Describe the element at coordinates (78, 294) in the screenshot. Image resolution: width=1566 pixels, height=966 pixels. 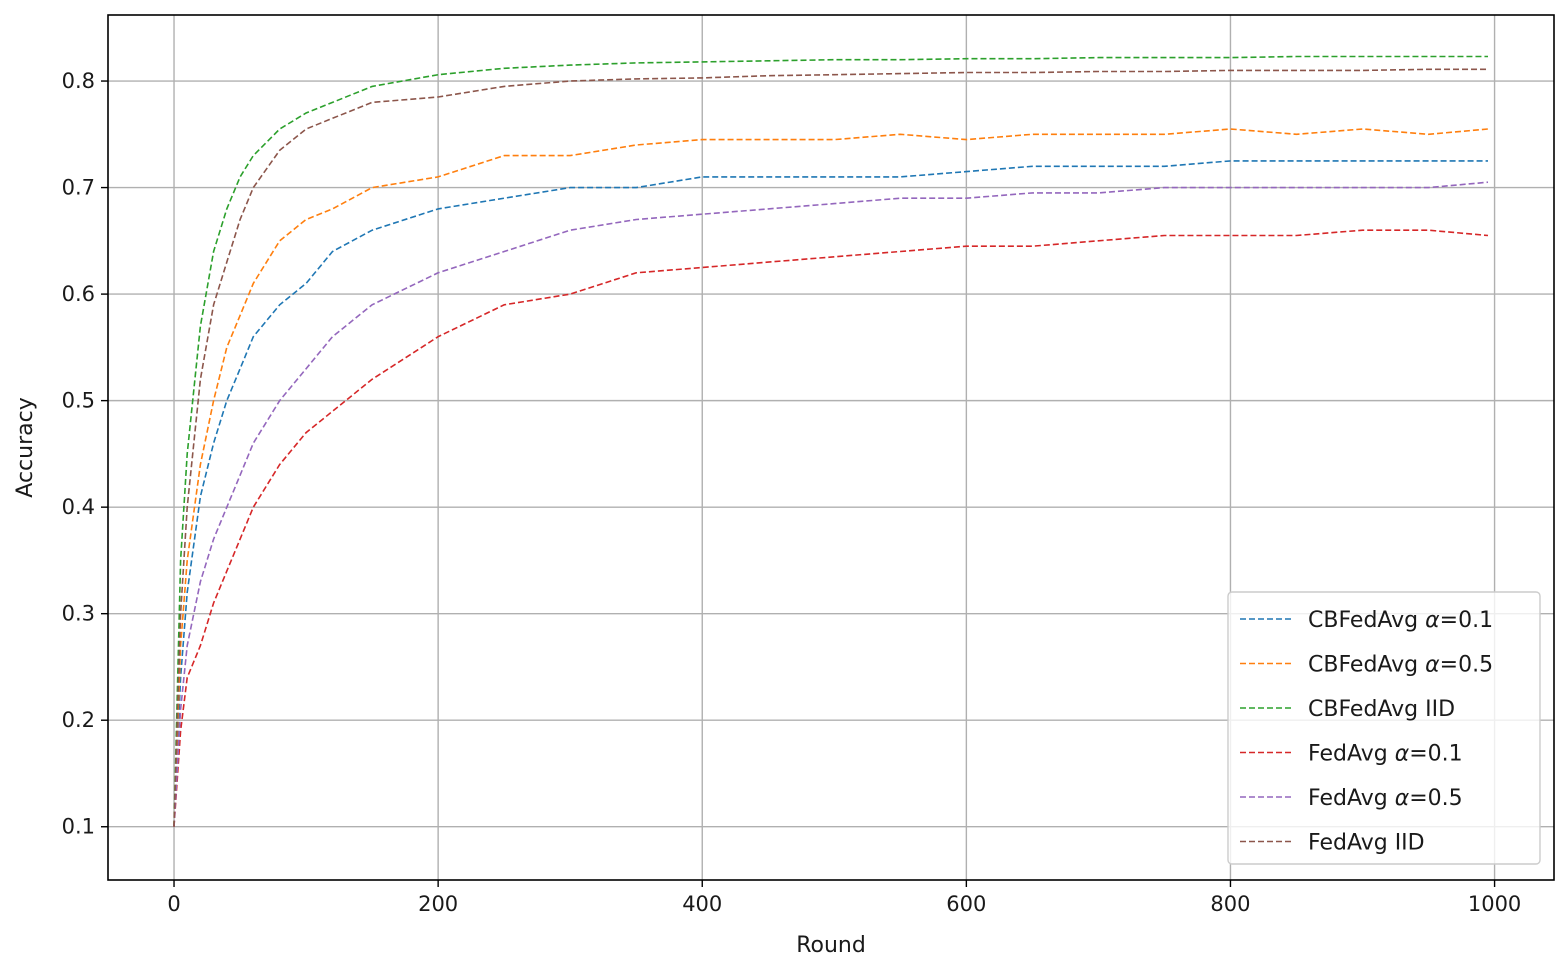
I see `y-tick-label: 0.6` at that location.